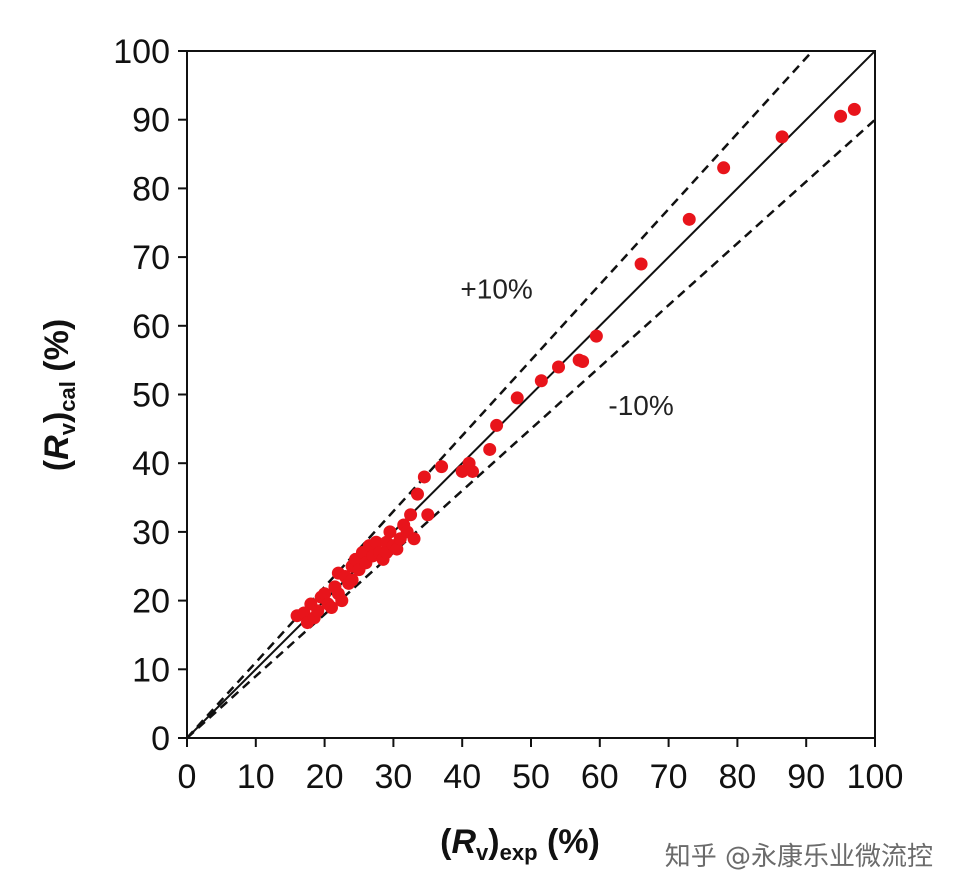 Image resolution: width=955 pixels, height=893 pixels. I want to click on y-tick-label: 20, so click(151, 602).